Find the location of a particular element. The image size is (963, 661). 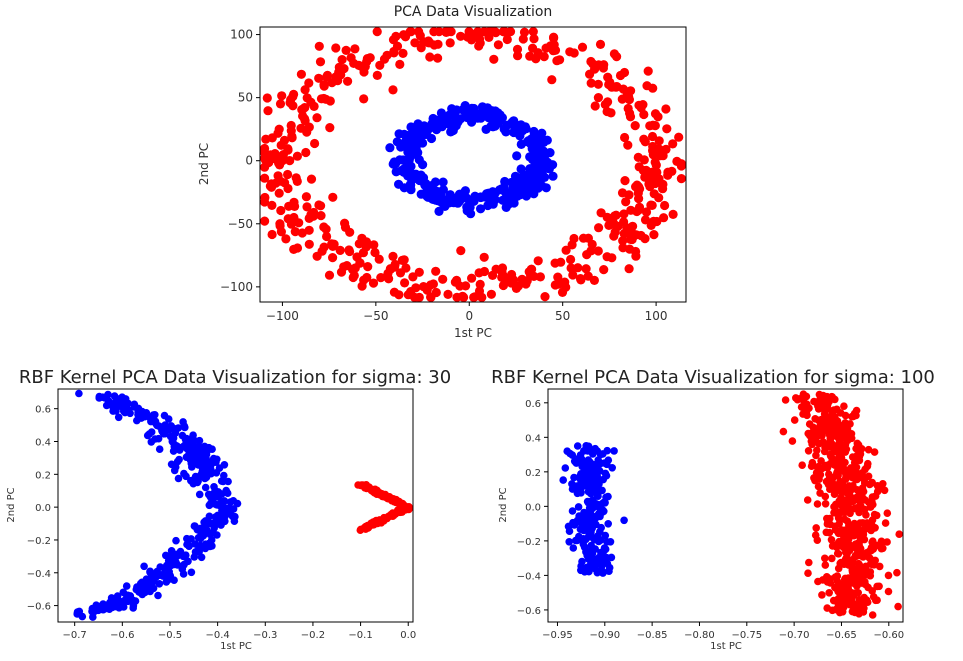

pca-ylabel: 2nd PC is located at coordinates (204, 164).